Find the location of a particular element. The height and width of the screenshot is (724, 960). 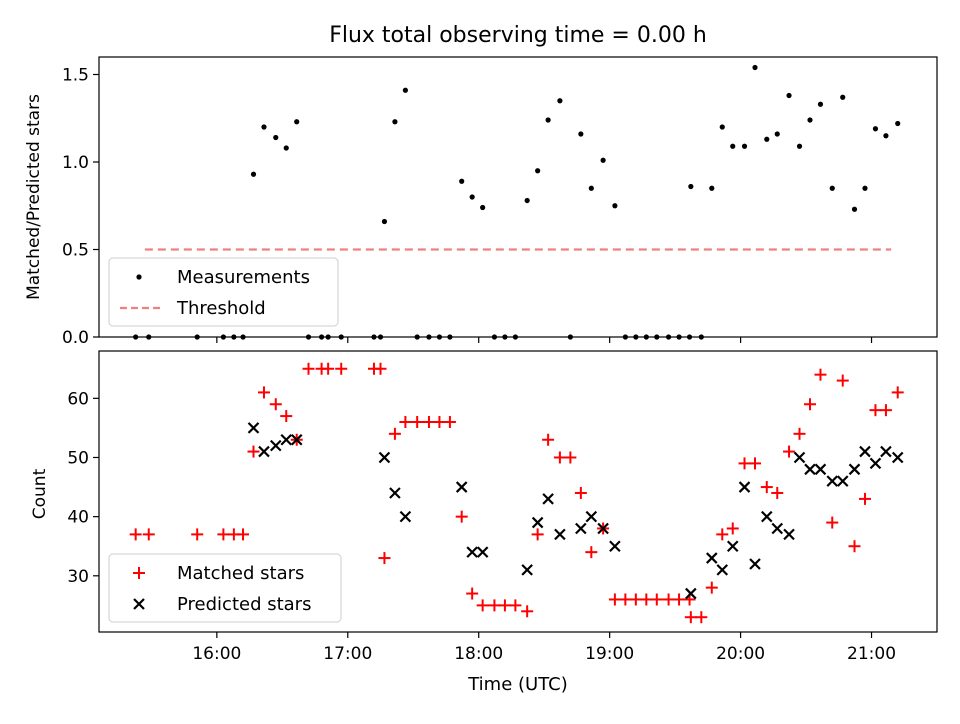

legend-measurements-label: Measurements is located at coordinates (243, 277).